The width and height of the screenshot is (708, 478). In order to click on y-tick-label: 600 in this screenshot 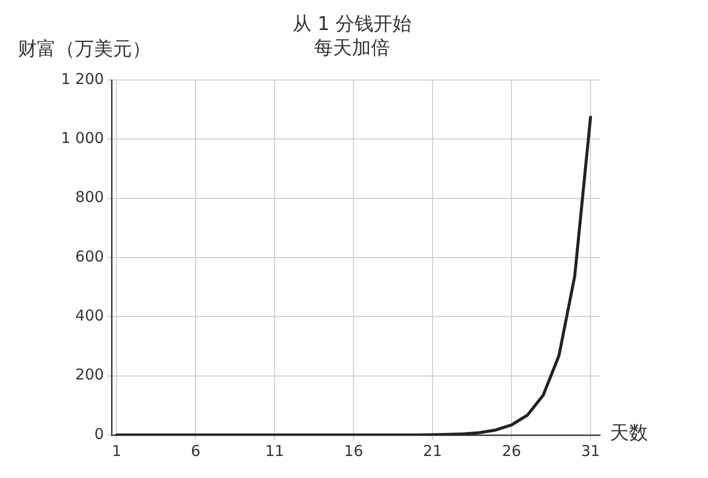, I will do `click(89, 256)`.